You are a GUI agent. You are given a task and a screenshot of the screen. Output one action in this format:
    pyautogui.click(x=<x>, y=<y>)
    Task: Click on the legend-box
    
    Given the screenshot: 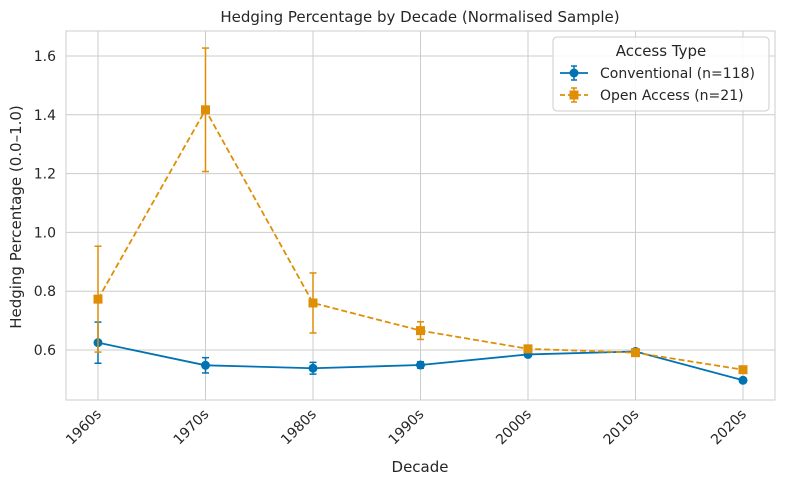 What is the action you would take?
    pyautogui.click(x=661, y=74)
    